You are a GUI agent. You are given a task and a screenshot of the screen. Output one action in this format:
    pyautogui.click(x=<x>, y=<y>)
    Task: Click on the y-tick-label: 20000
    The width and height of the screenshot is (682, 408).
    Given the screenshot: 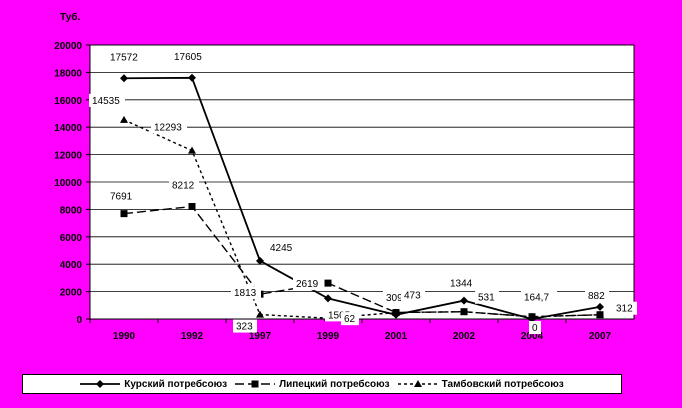 What is the action you would take?
    pyautogui.click(x=68, y=46)
    